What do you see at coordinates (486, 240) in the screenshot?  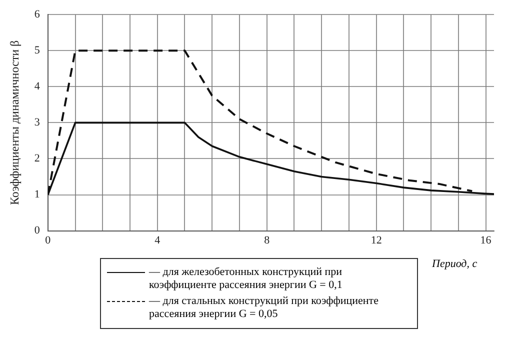 I see `x-tick-label: 16` at bounding box center [486, 240].